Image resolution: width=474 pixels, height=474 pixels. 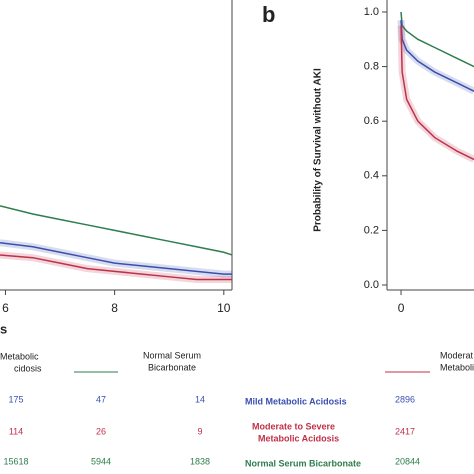 I want to click on panel-label: b, so click(x=268, y=14).